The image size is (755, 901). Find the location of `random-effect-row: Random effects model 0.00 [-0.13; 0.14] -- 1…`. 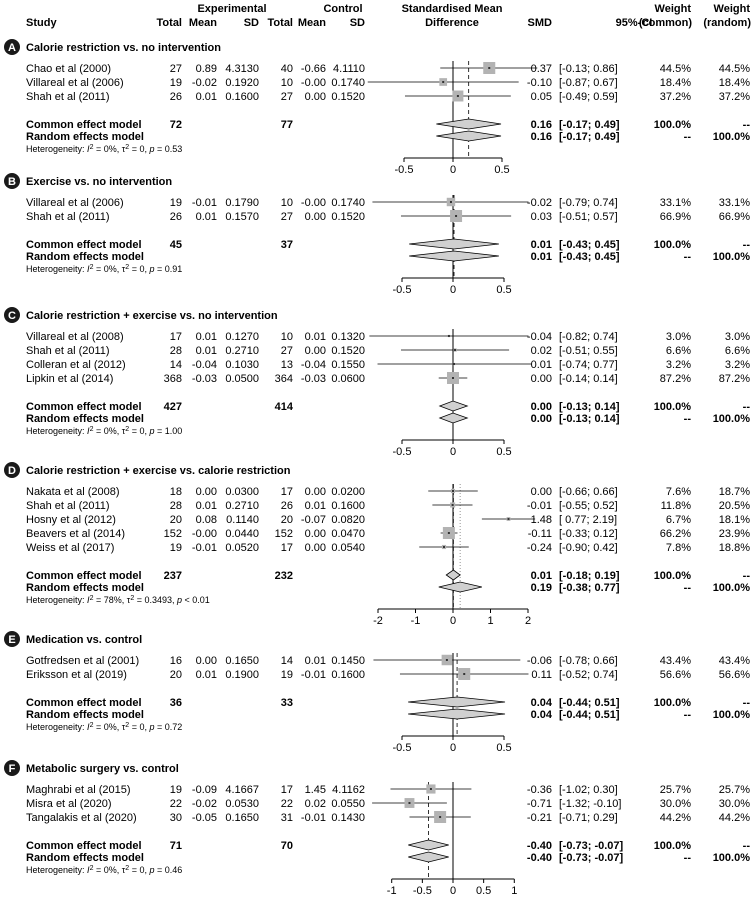

random-effect-row: Random effects model 0.00 [-0.13; 0.14] -- 1… is located at coordinates (388, 418).